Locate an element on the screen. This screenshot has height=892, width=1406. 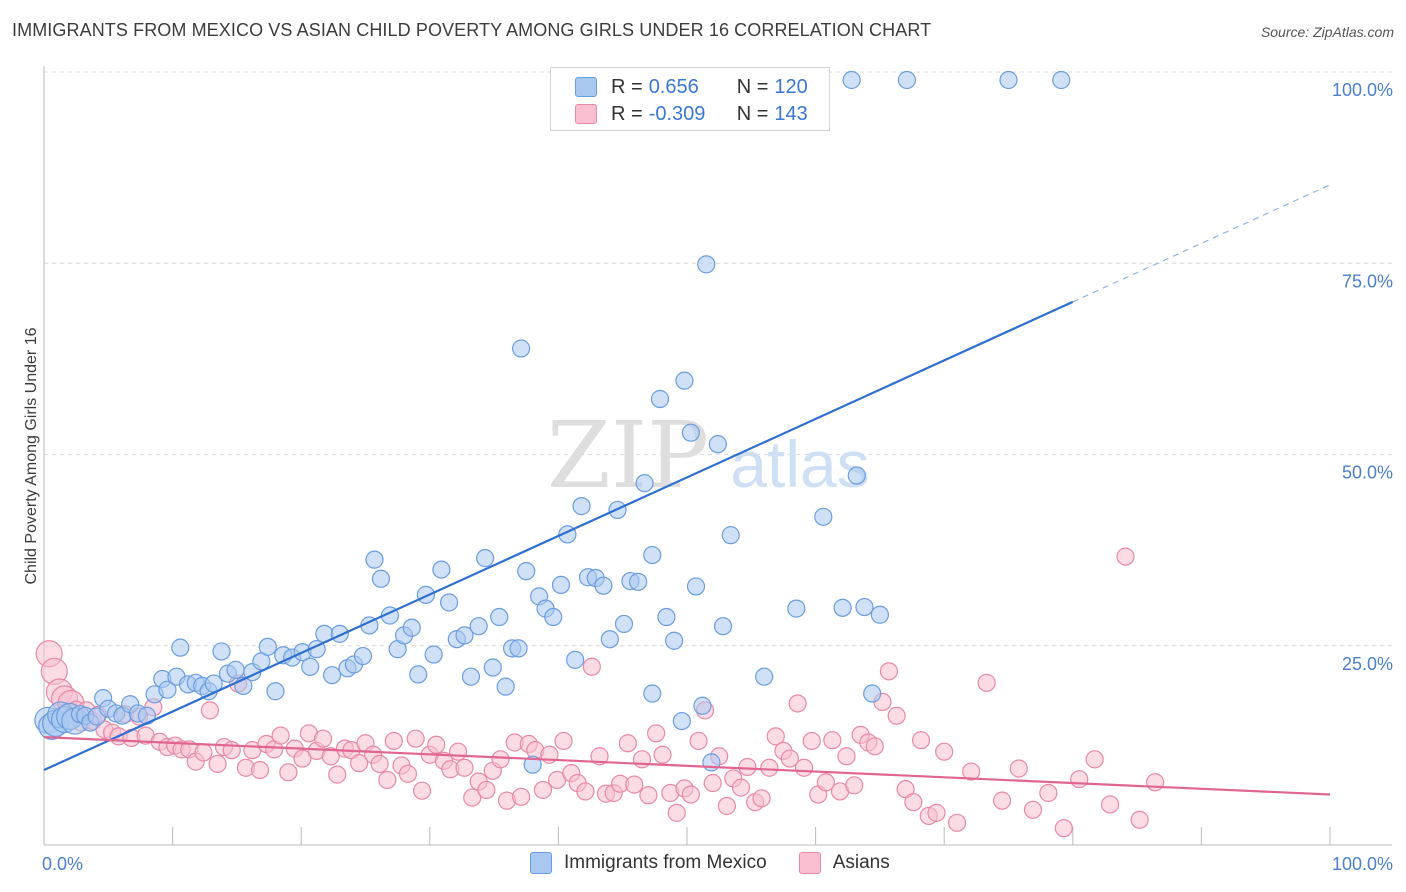
x-tick-label-1: 100.0% is located at coordinates (1362, 864).